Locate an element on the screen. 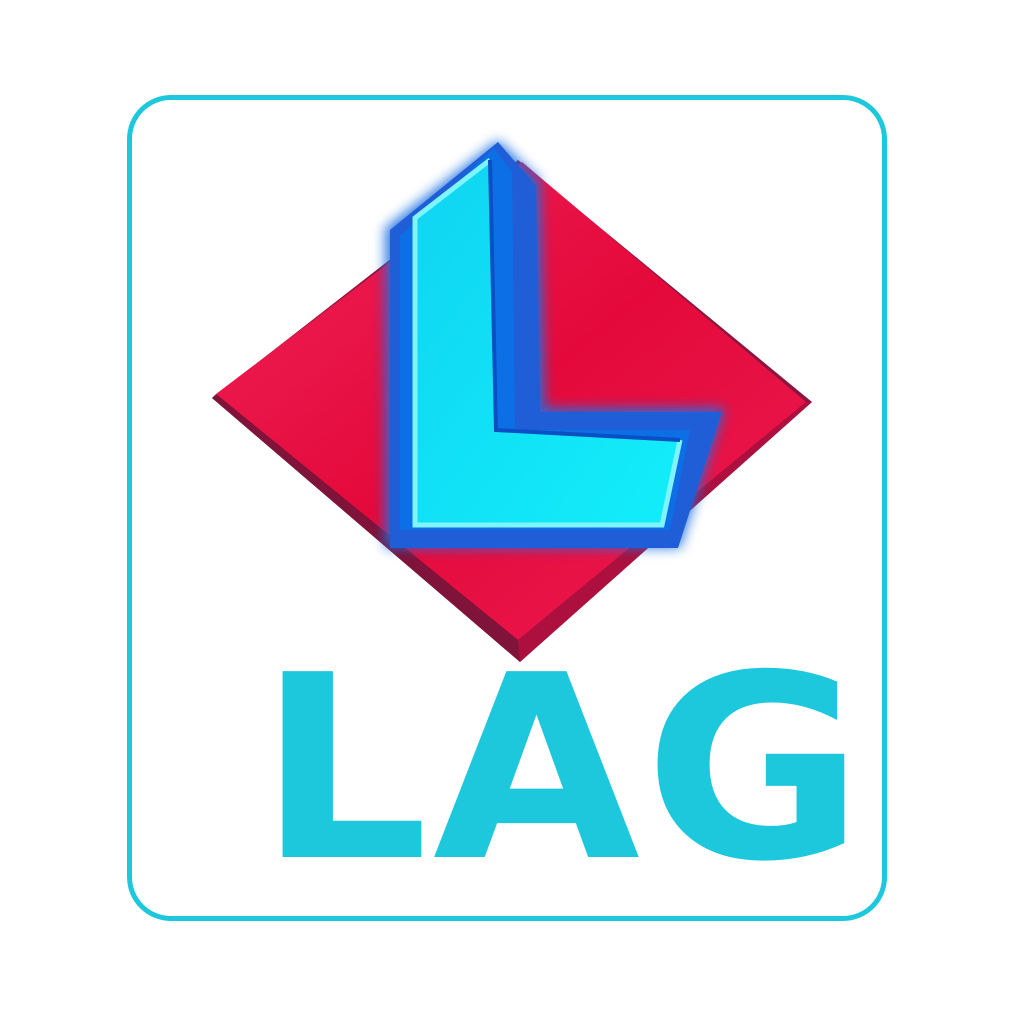 The width and height of the screenshot is (1024, 1024). letter-l-mark is located at coordinates (556, 345).